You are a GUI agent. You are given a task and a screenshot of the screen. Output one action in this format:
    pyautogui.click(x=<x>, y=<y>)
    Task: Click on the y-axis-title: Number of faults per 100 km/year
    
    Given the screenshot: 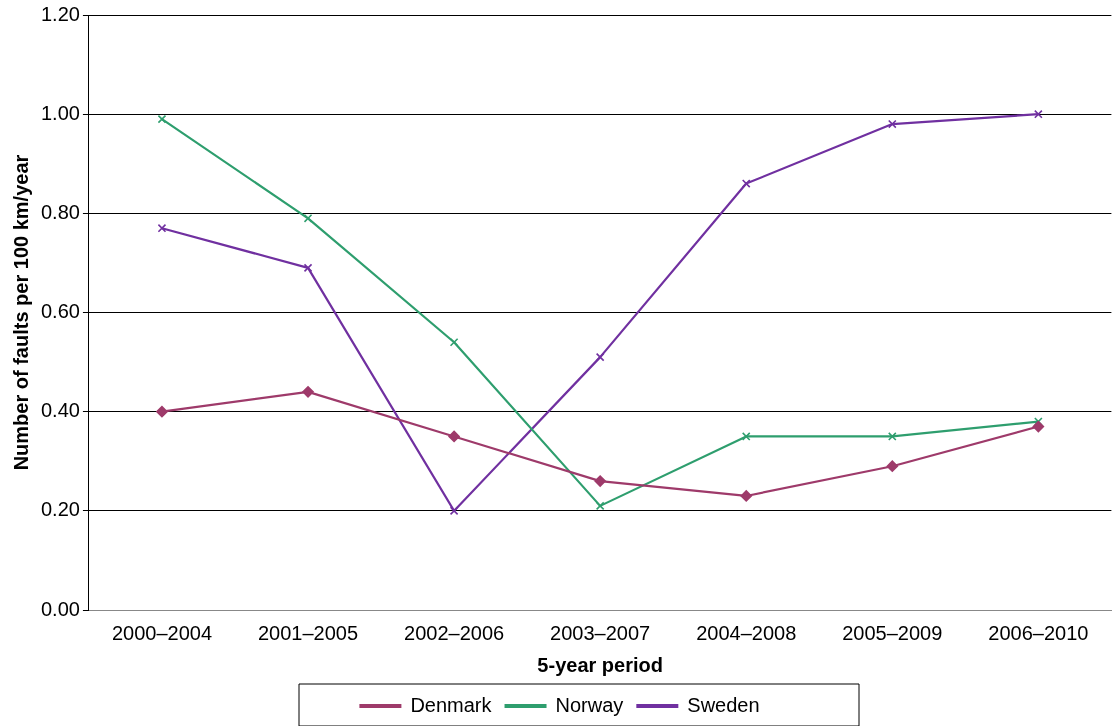 What is the action you would take?
    pyautogui.click(x=20, y=312)
    